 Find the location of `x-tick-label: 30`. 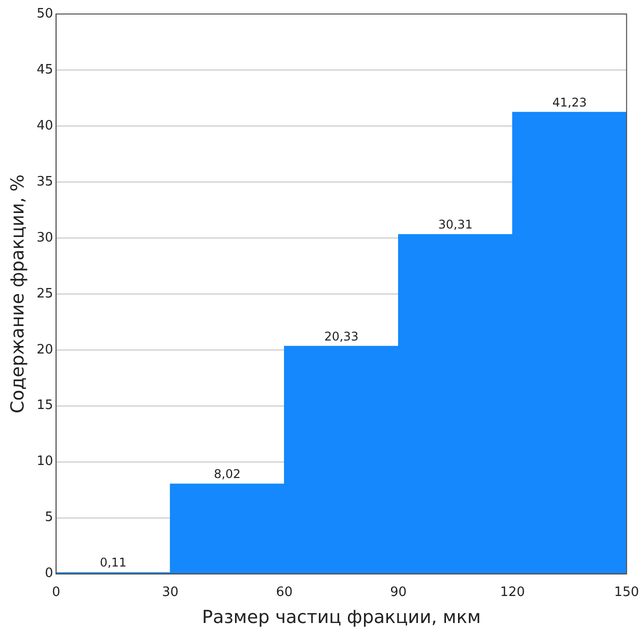

x-tick-label: 30 is located at coordinates (170, 592).